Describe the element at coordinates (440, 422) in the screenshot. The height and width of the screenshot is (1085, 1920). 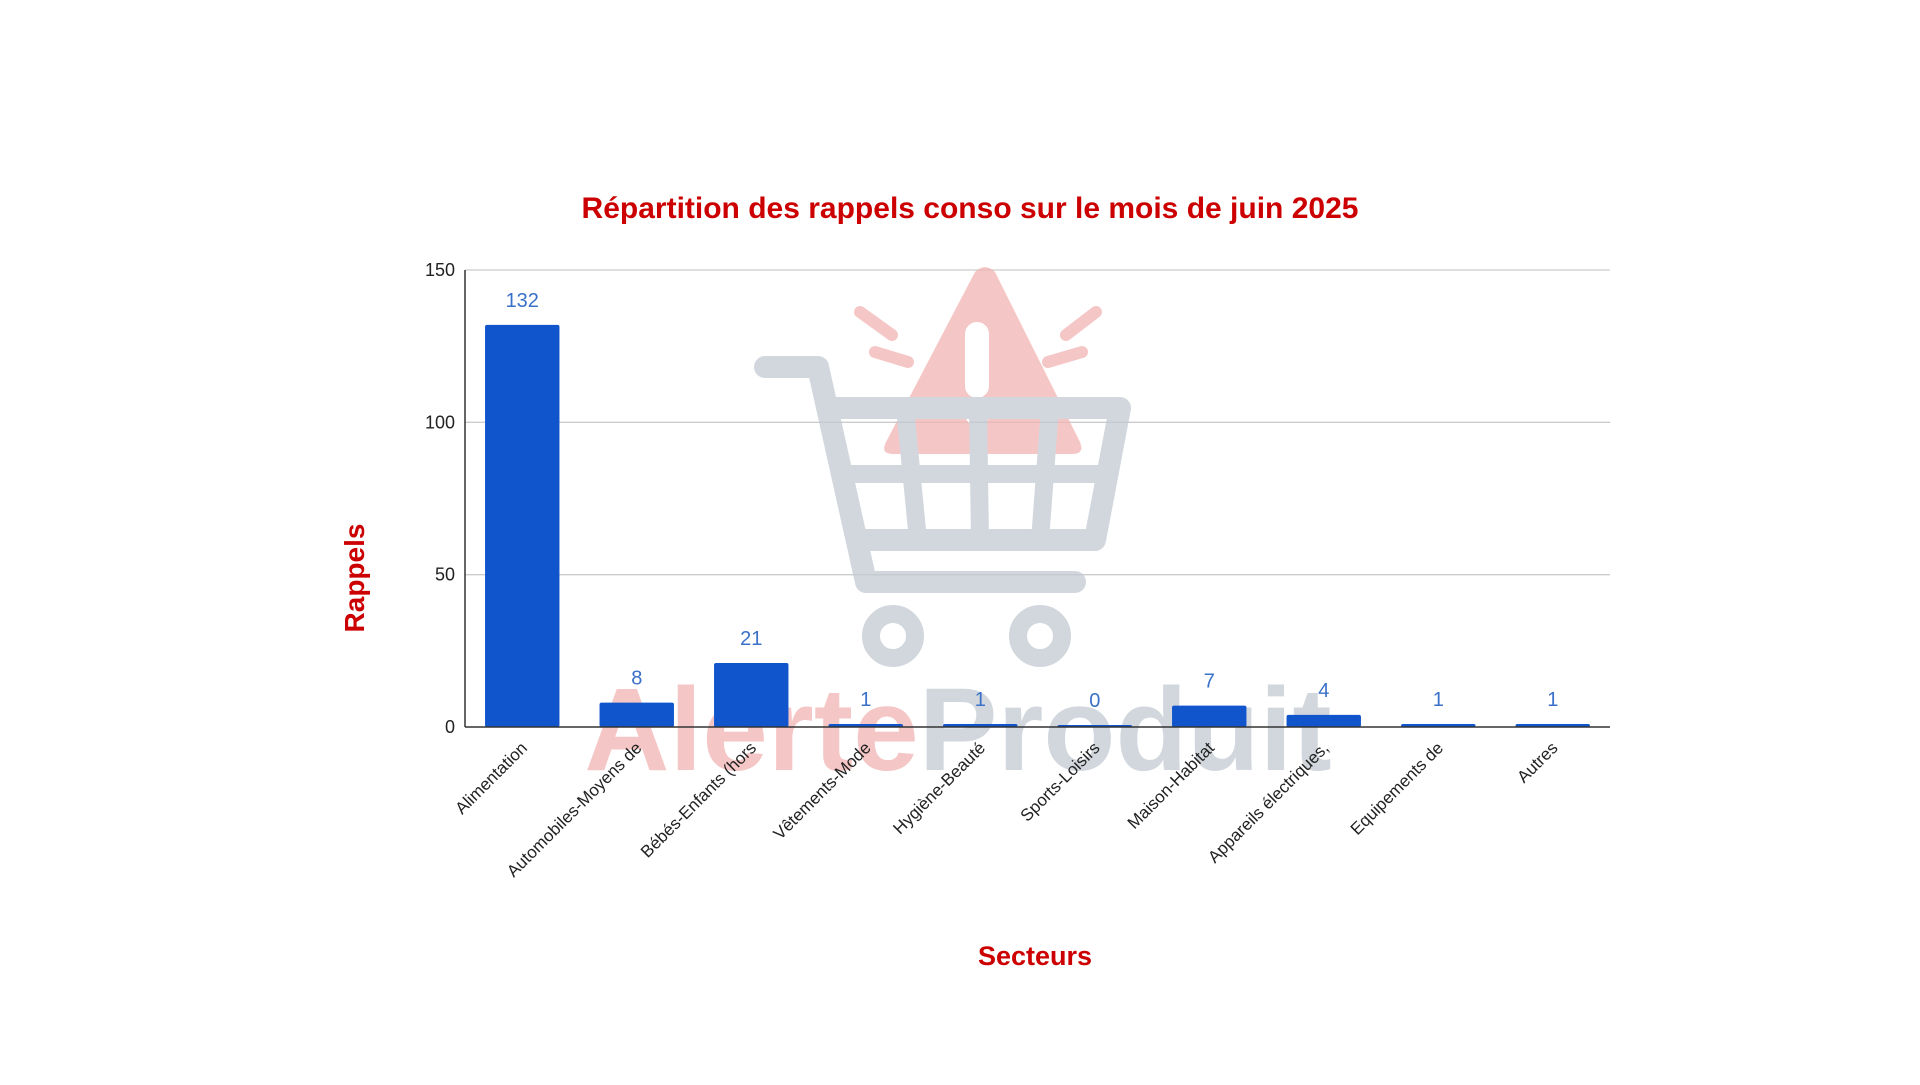
I see `y-tick-label: 100` at that location.